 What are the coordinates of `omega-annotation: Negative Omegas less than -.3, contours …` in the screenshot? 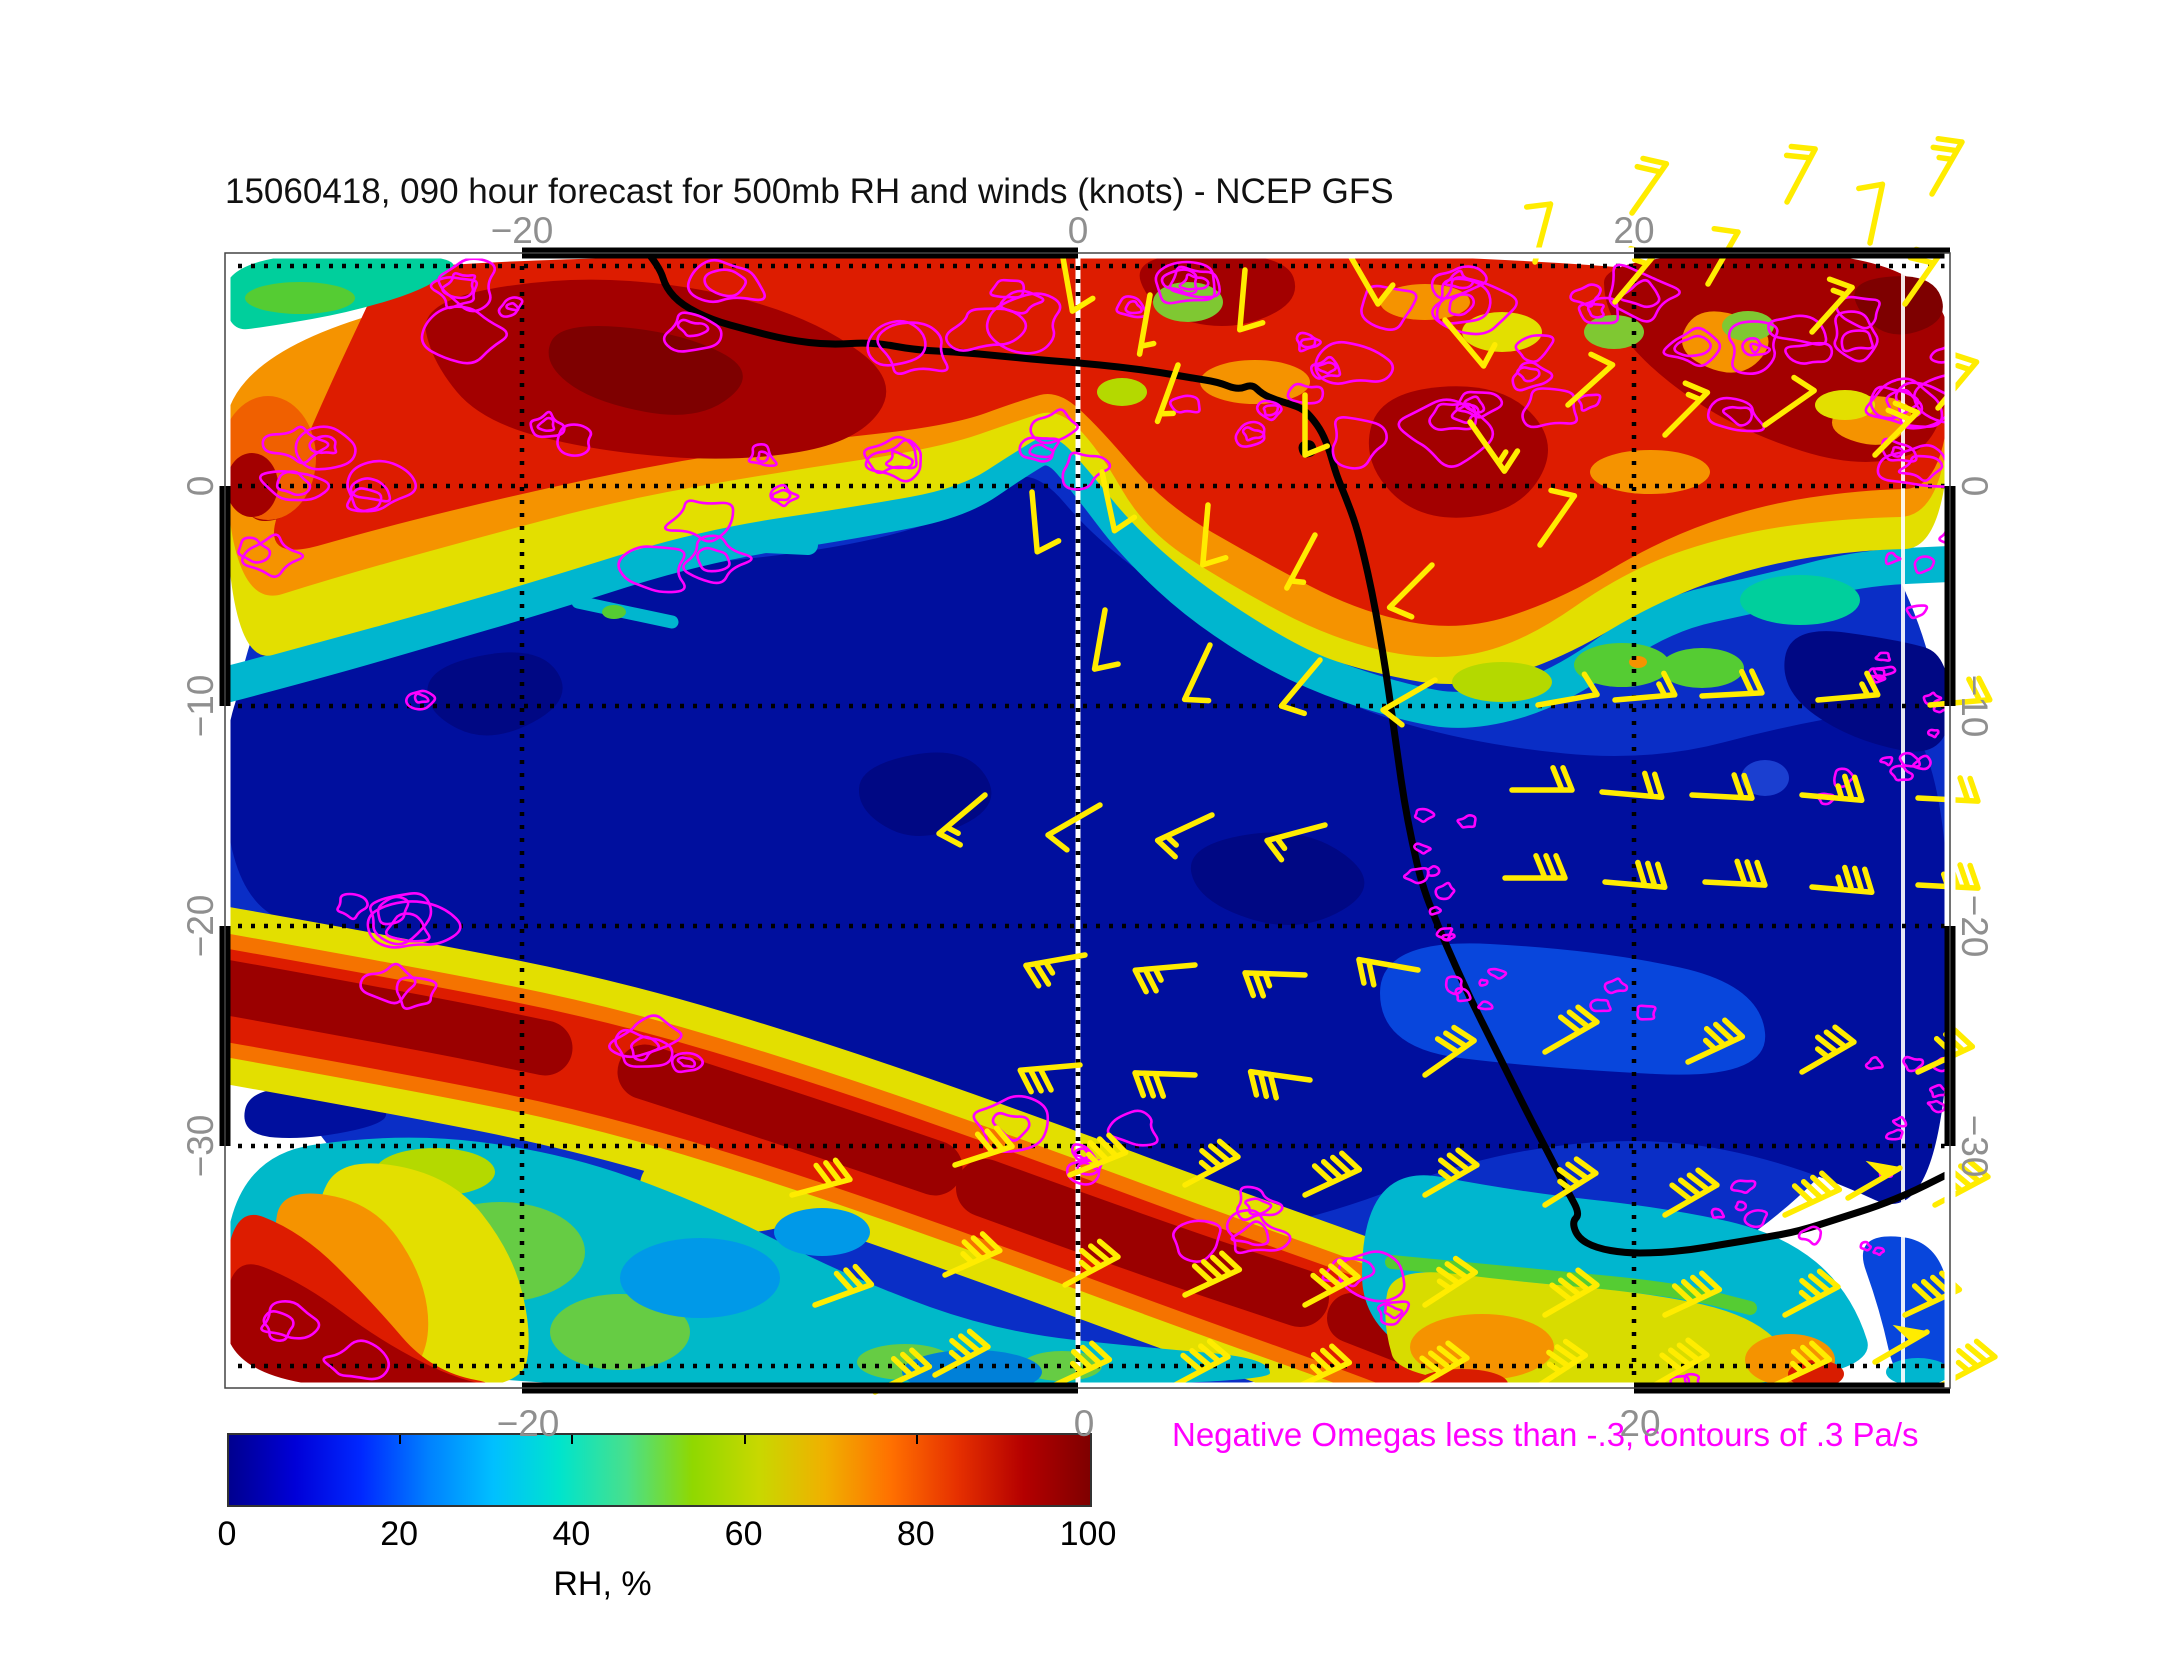 It's located at (1545, 1434).